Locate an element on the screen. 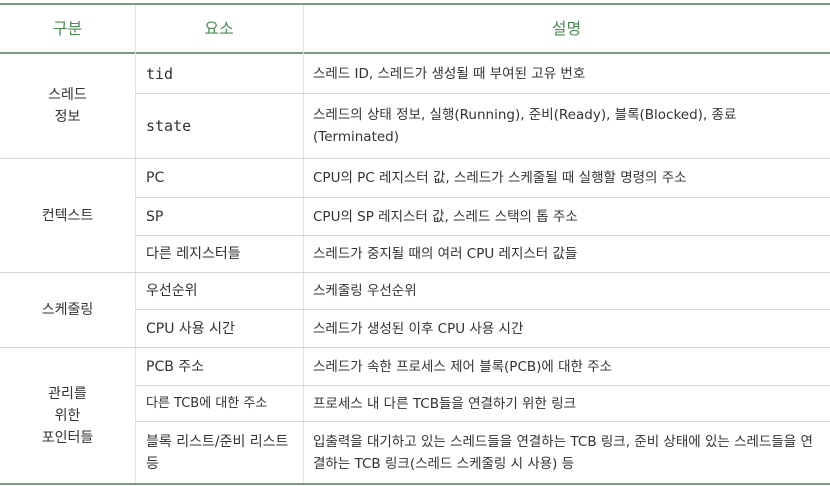 Image resolution: width=830 pixels, height=486 pixels. element-sp: SP is located at coordinates (155, 216).